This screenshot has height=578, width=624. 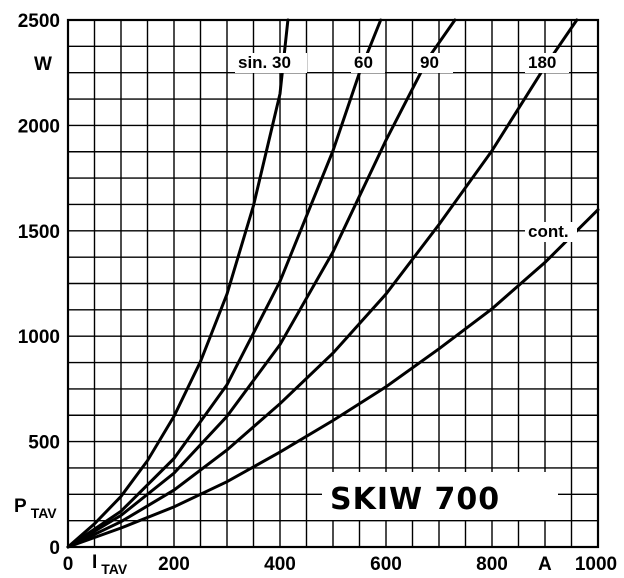 What do you see at coordinates (39, 232) in the screenshot?
I see `y-tick-label: 1500` at bounding box center [39, 232].